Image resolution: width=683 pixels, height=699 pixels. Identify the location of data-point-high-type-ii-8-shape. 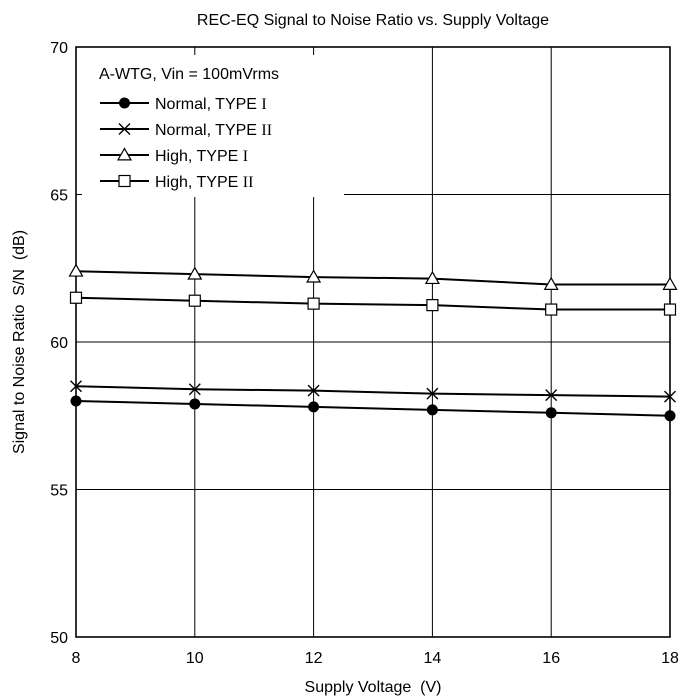
(76, 297).